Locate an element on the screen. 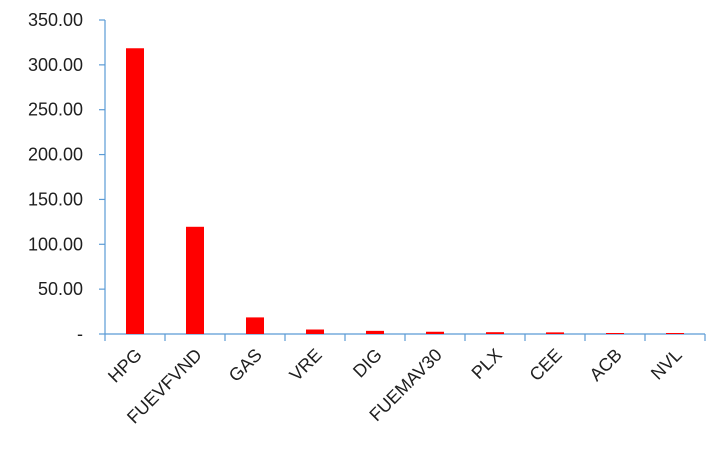 The image size is (713, 450). y-tick-label: 50.00 is located at coordinates (60, 289).